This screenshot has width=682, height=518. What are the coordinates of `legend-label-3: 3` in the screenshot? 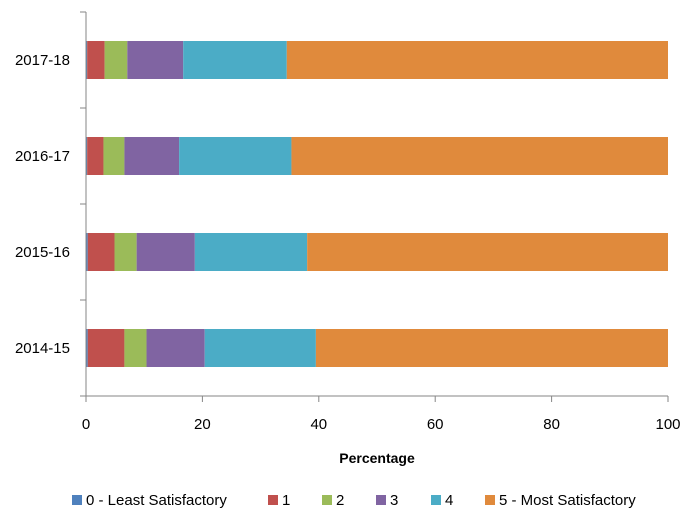 It's located at (394, 500).